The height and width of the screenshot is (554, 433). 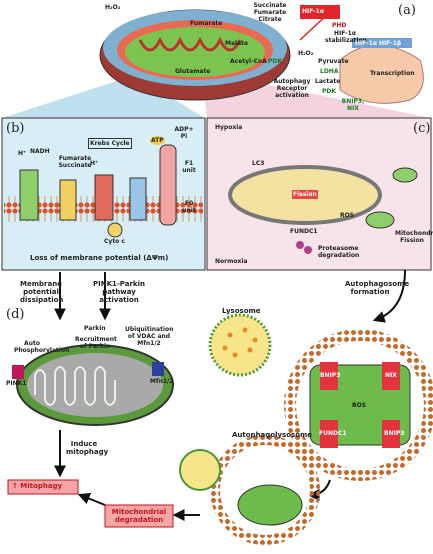 I want to click on hif-complex-box, so click(x=382, y=43).